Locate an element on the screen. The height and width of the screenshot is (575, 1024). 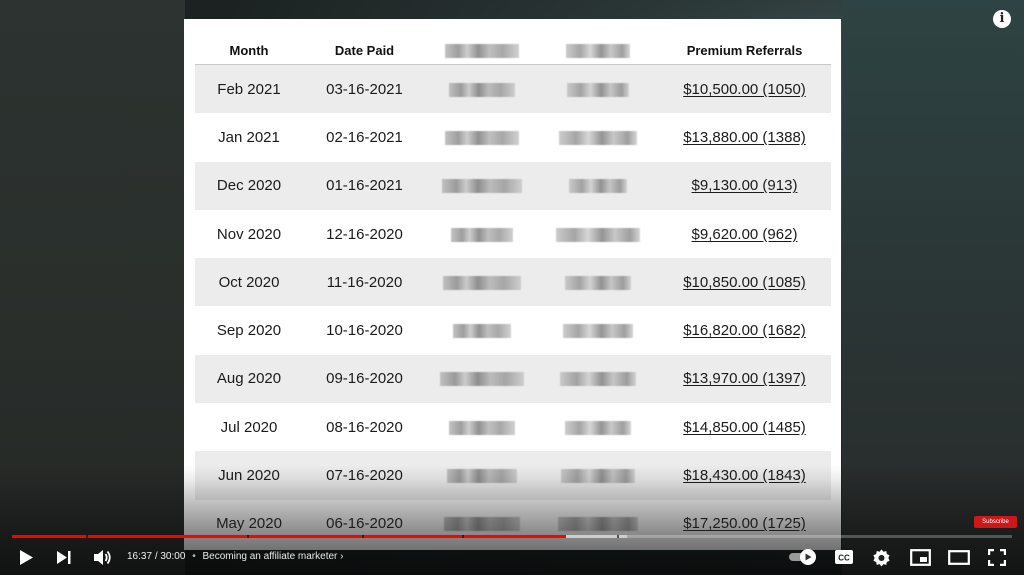
premium-referrals-cell: $14,850.00 (1485) is located at coordinates (744, 427).